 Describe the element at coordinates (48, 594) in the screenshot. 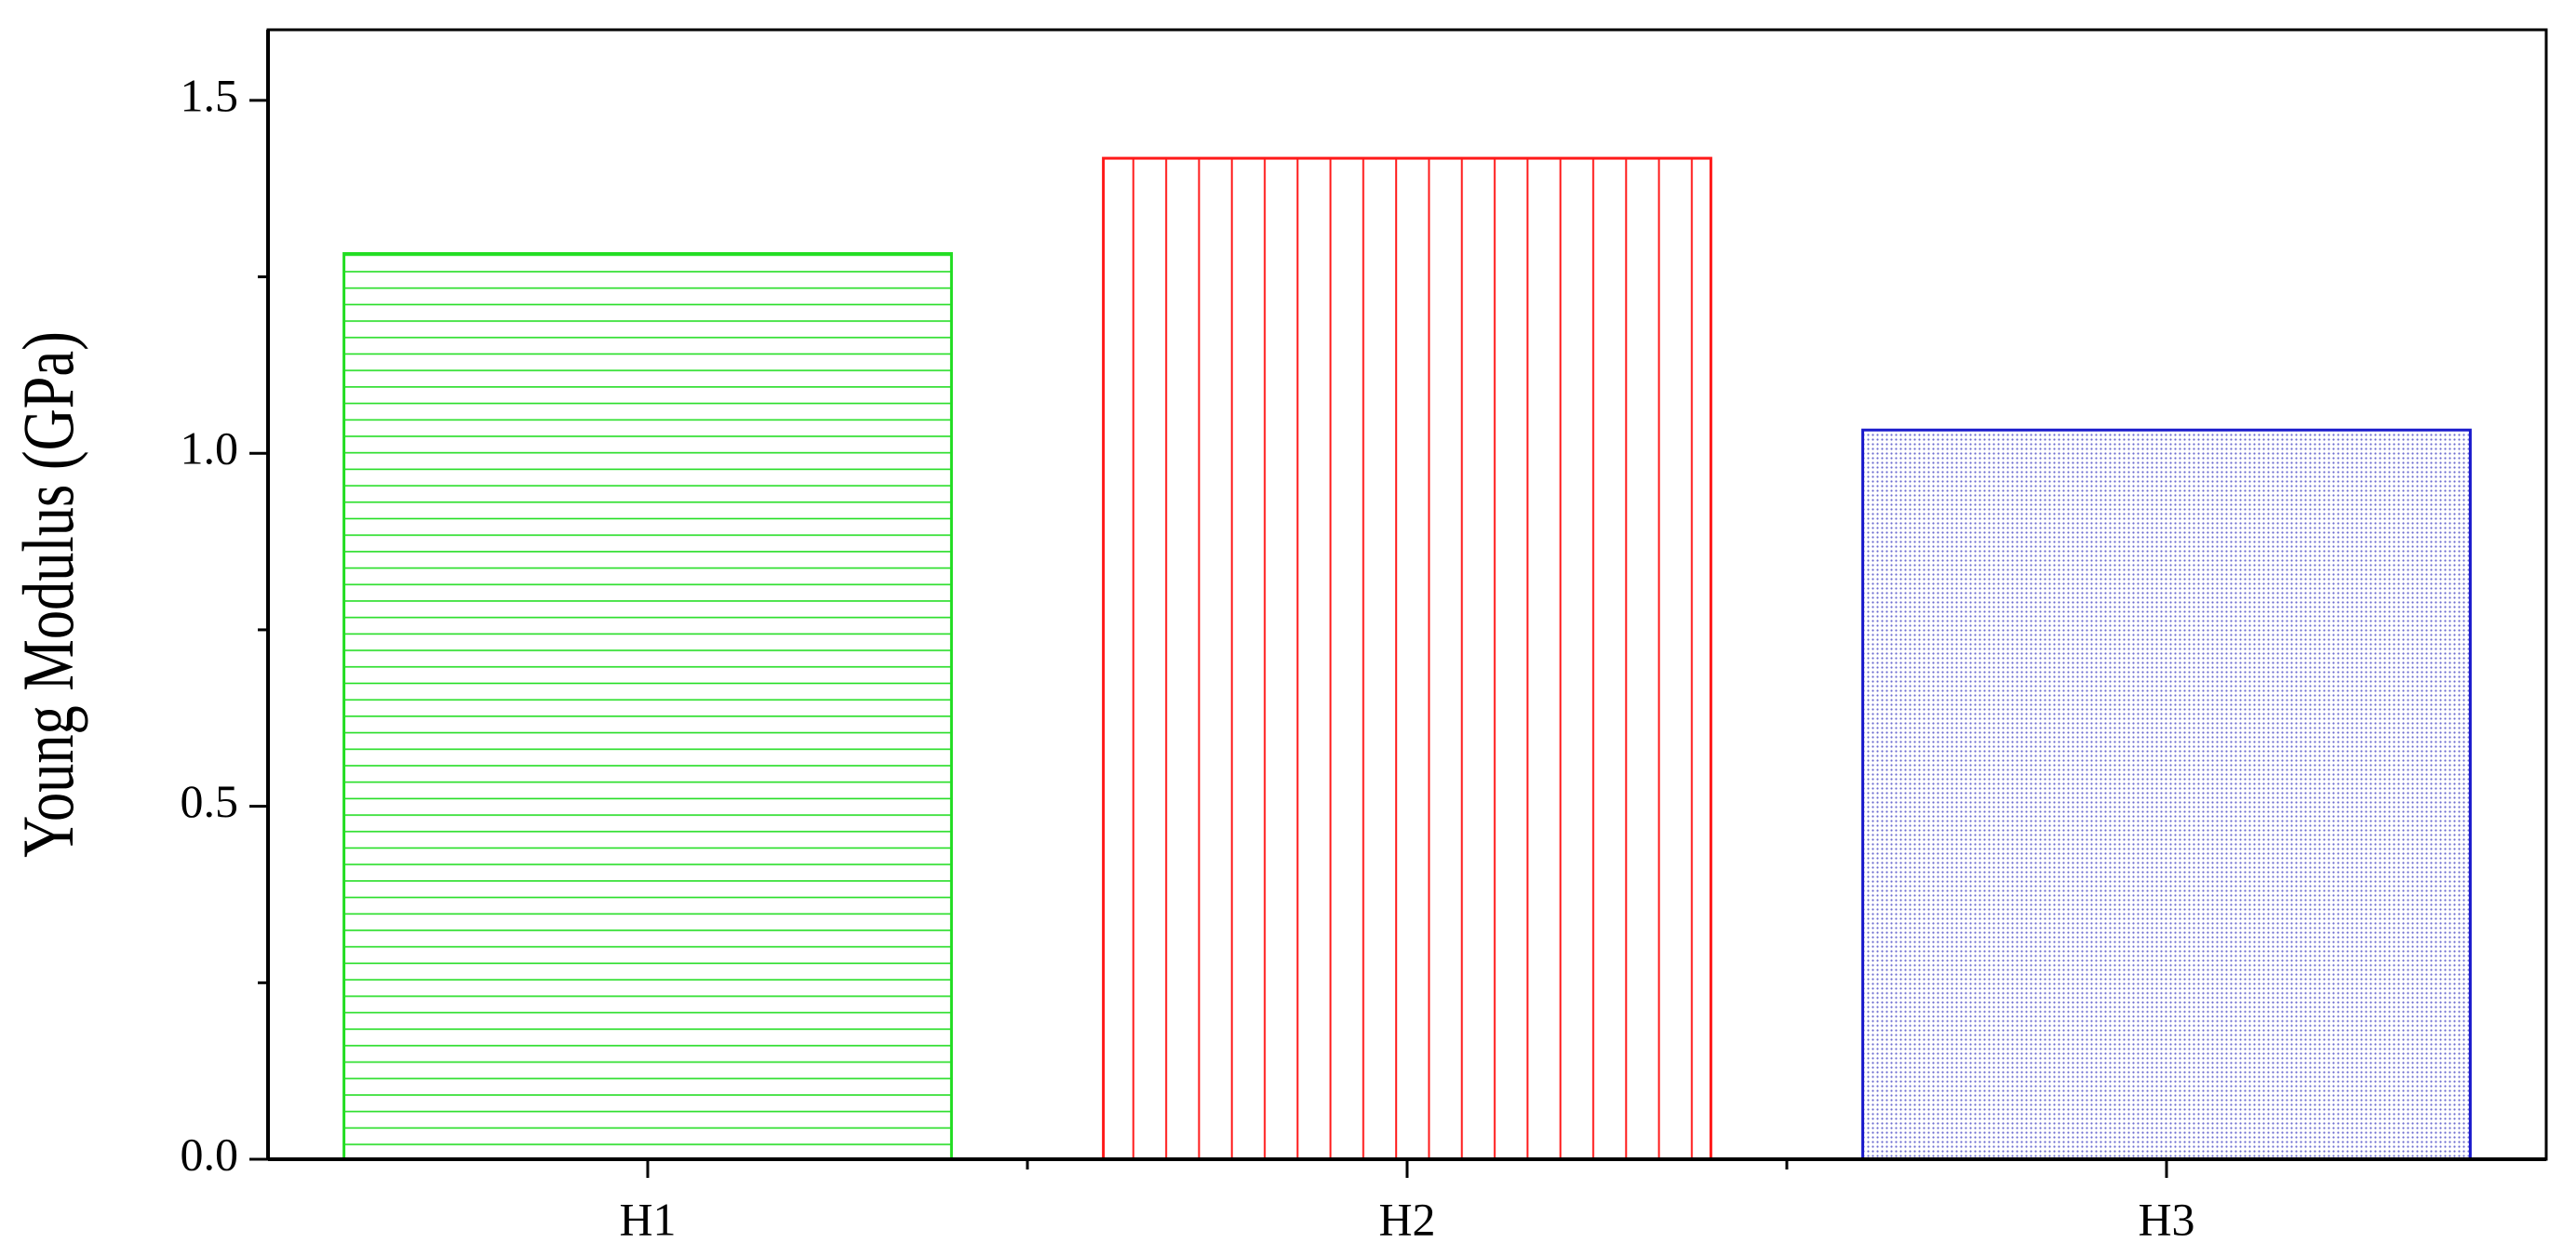

I see `y-axis-label: Young Modulus (GPa)` at that location.